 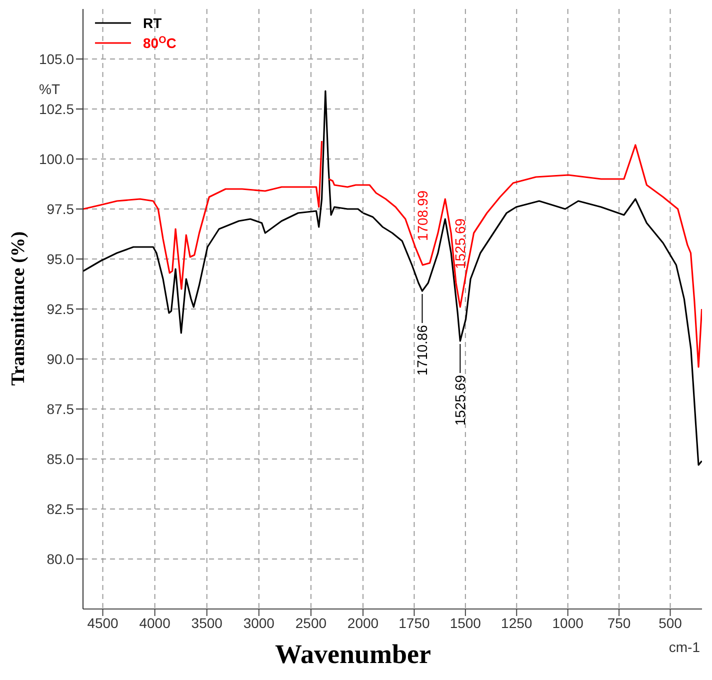 What do you see at coordinates (516, 622) in the screenshot?
I see `x-tick-label: 1250` at bounding box center [516, 622].